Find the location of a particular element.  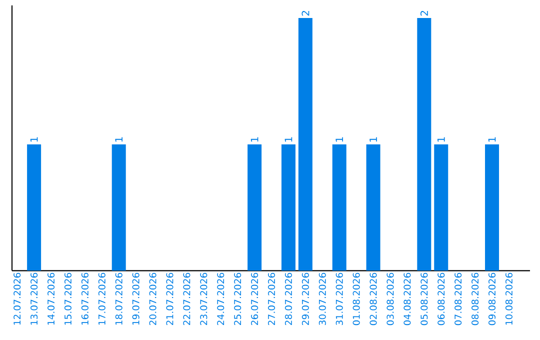

x-tick-label: 15.07.2026 is located at coordinates (68, 298).